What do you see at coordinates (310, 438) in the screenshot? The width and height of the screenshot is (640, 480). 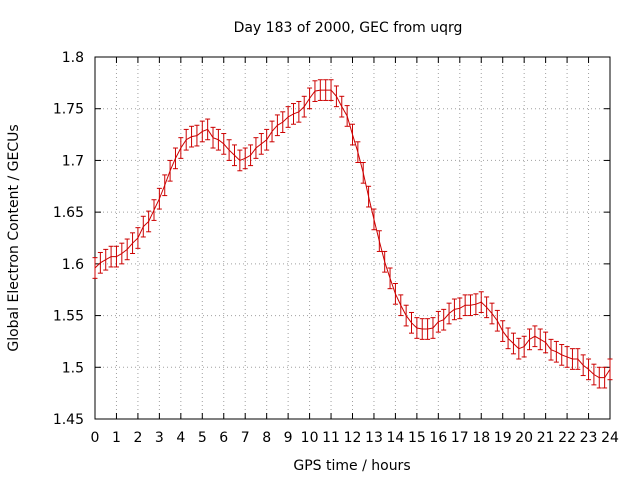 I see `x-tick-label: 10` at bounding box center [310, 438].